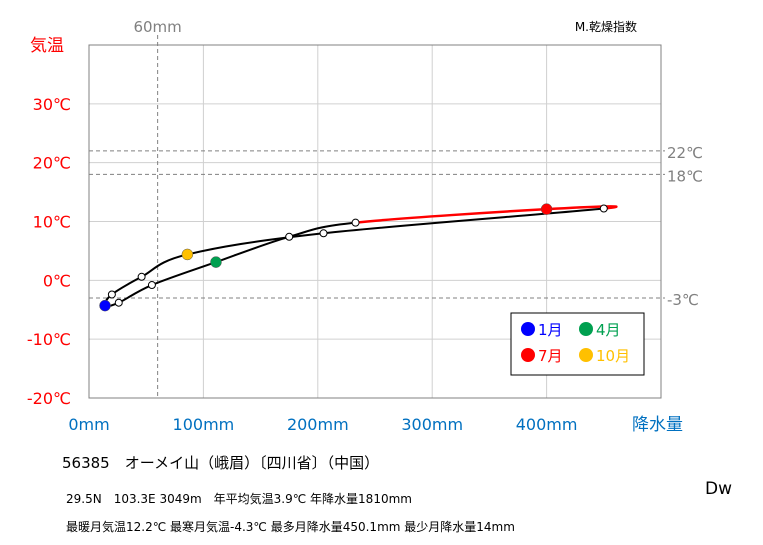 The height and width of the screenshot is (545, 763). What do you see at coordinates (606, 26) in the screenshot?
I see `chart-subtitle: M.乾燥指数` at bounding box center [606, 26].